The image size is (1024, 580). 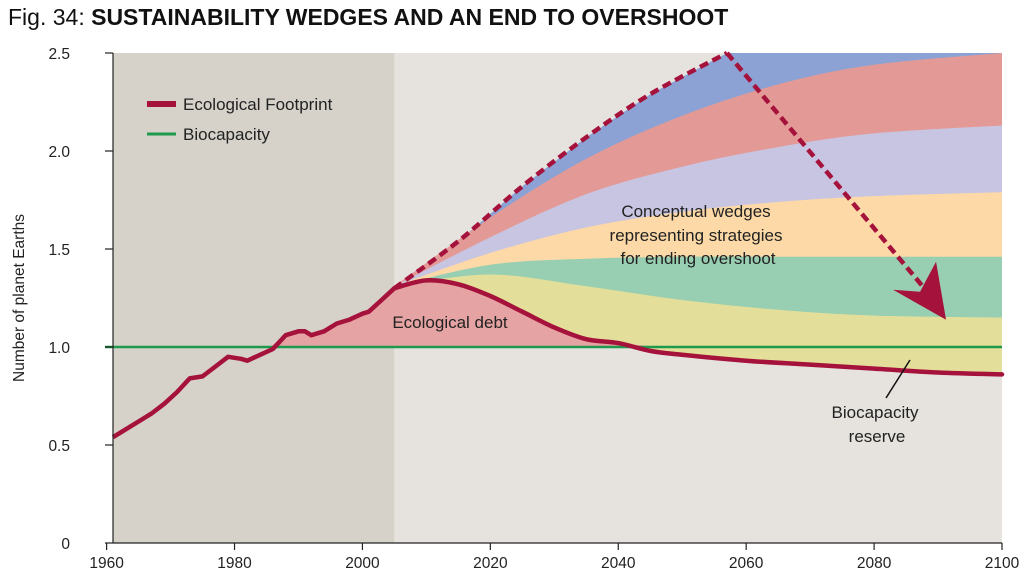 I want to click on y-axis-title: Number of planet Earths, so click(x=19, y=298).